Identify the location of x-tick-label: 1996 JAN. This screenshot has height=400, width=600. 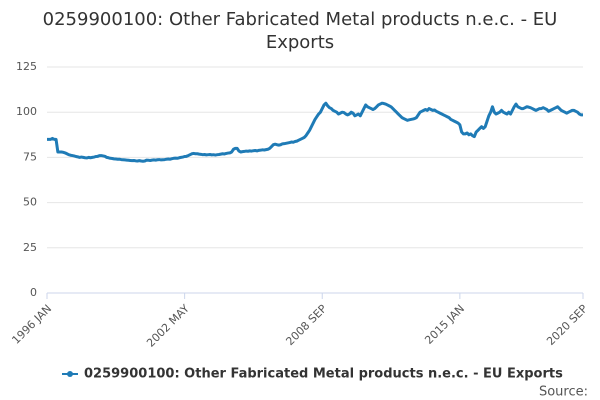
(31, 324).